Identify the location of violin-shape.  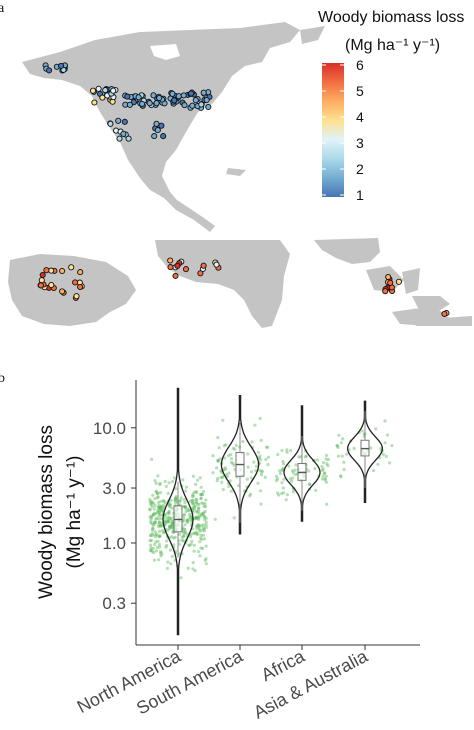
(302, 463).